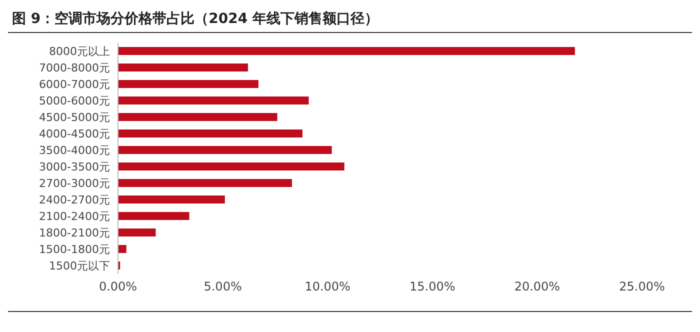  What do you see at coordinates (79, 51) in the screenshot?
I see `y-tick-label: 8000元以上` at bounding box center [79, 51].